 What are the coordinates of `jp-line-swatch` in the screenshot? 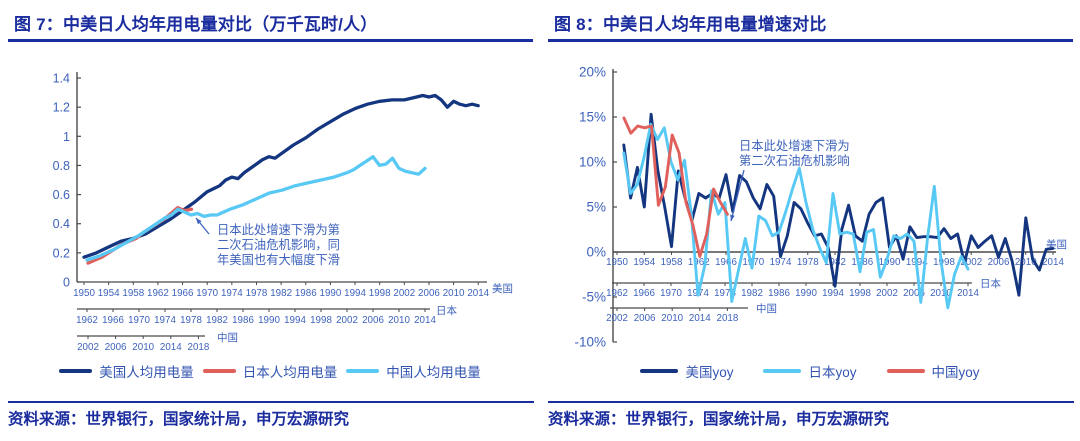 It's located at (219, 371).